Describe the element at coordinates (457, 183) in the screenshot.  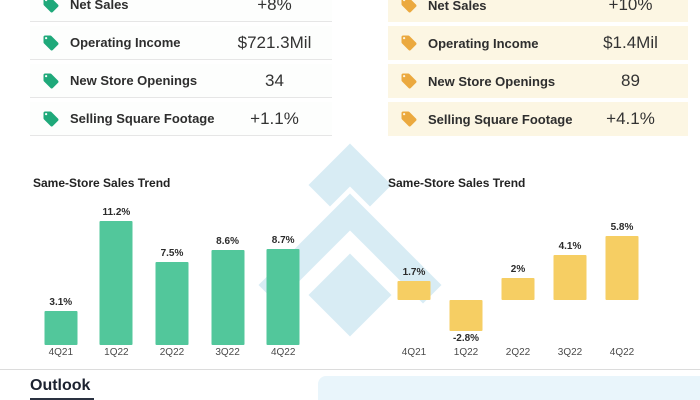
I see `chart-title-right: Same-Store Sales Trend` at that location.